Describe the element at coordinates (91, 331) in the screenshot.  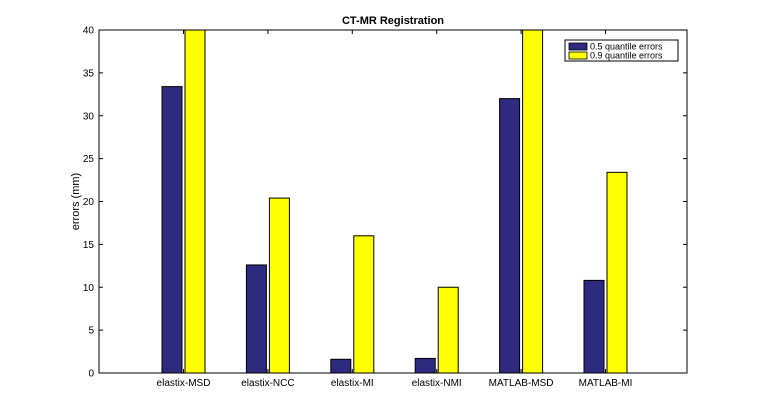
I see `y-tick-label: 5` at that location.